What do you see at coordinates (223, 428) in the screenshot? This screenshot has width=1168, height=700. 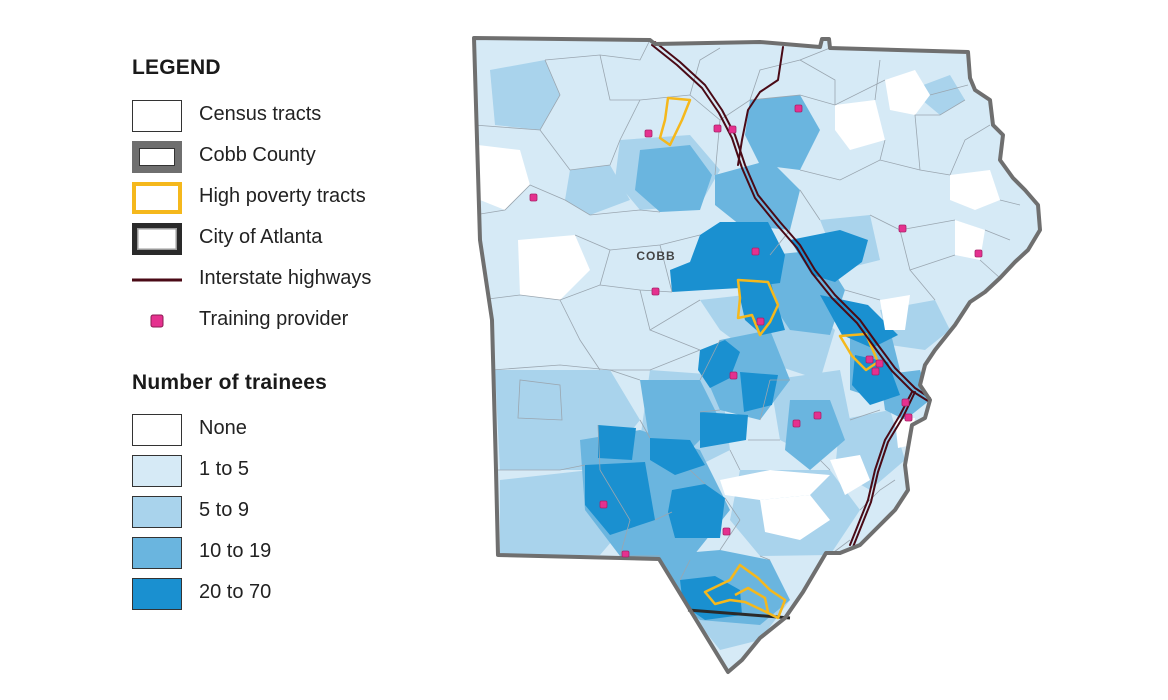 I see `legend-label: None` at bounding box center [223, 428].